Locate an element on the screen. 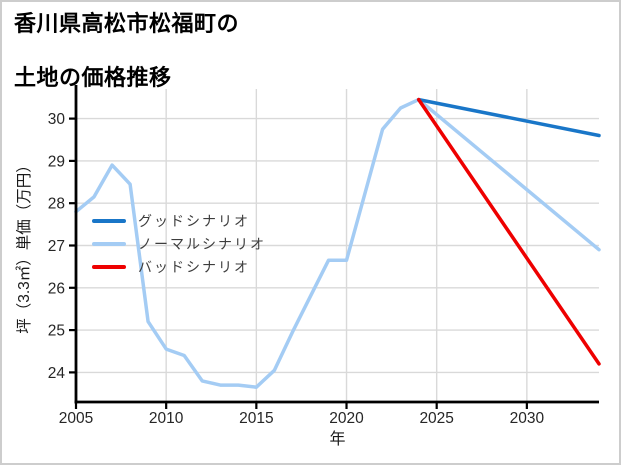  title-line-2: 土地の価格推移 is located at coordinates (93, 77).